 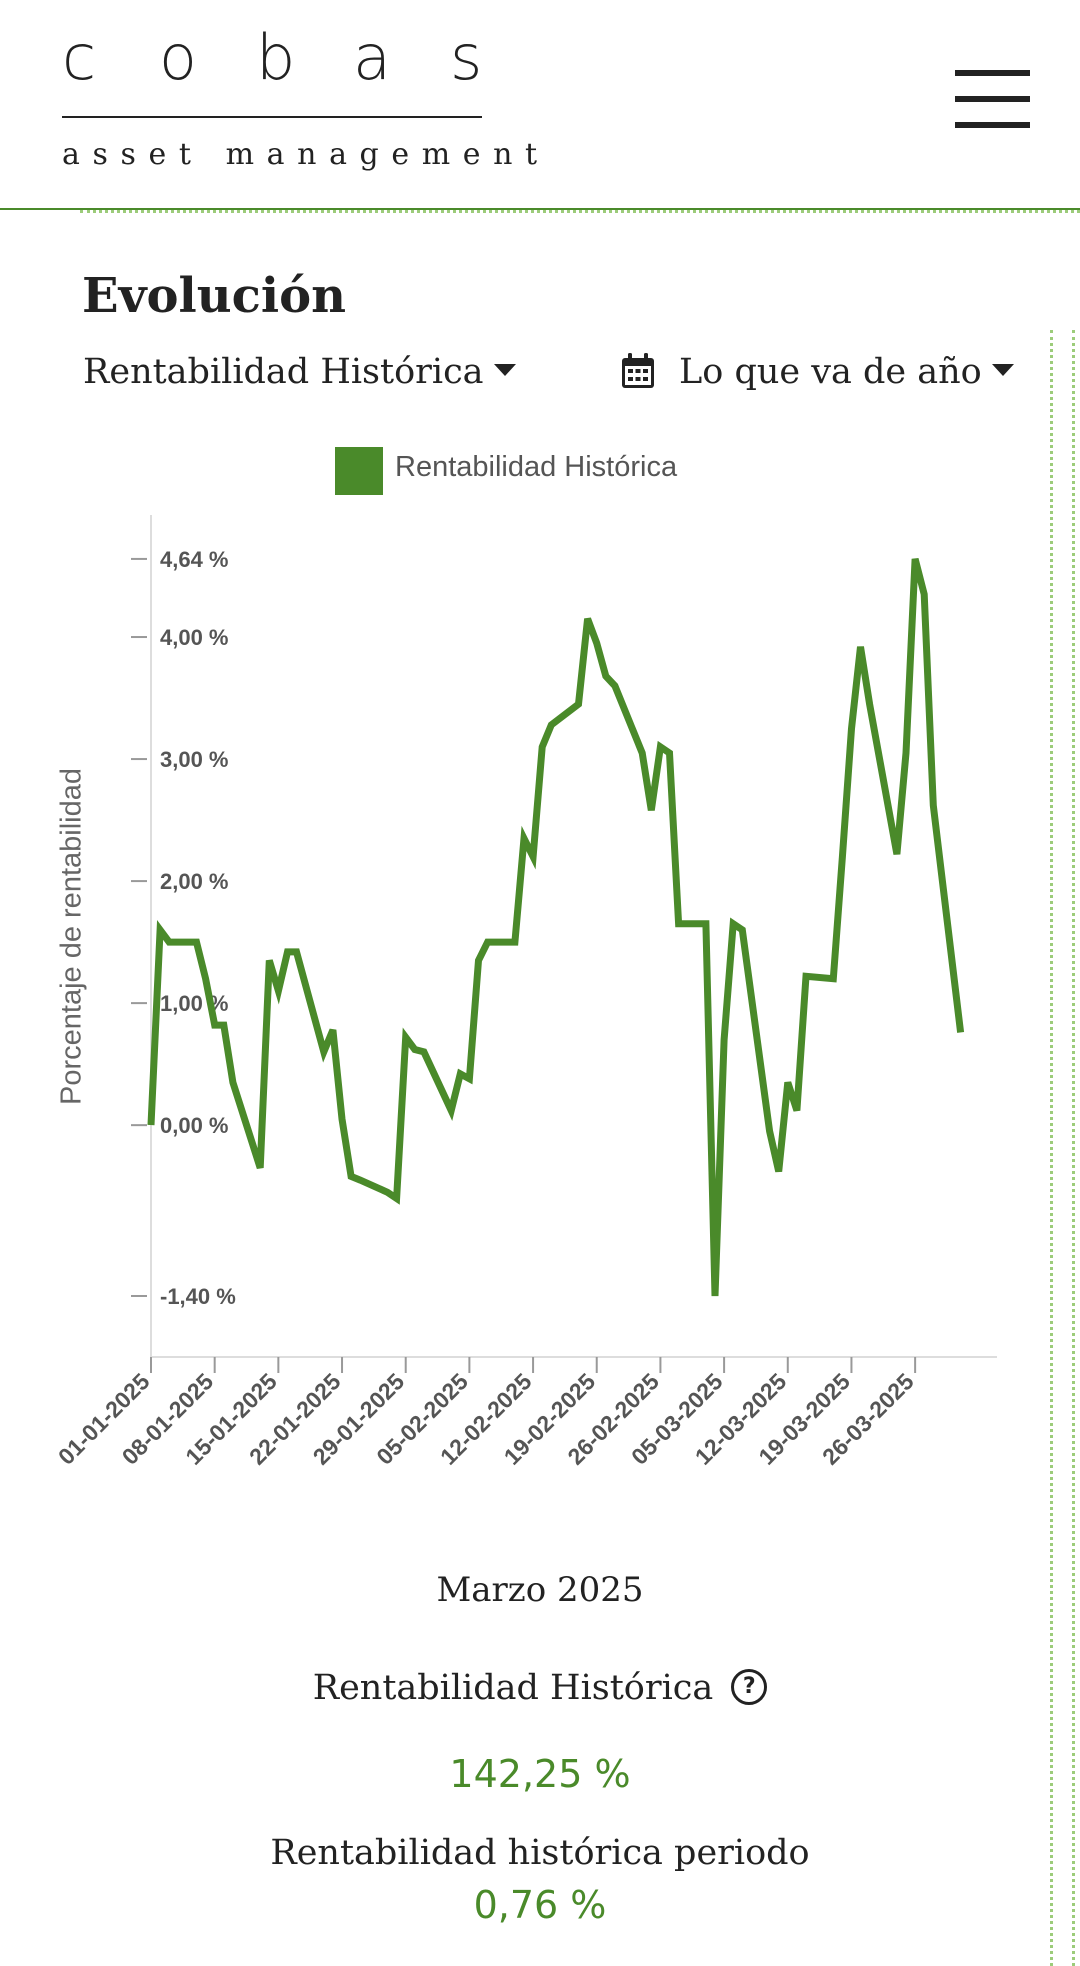 I want to click on summary-period-label: Rentabilidad histórica periodo, so click(x=540, y=1853).